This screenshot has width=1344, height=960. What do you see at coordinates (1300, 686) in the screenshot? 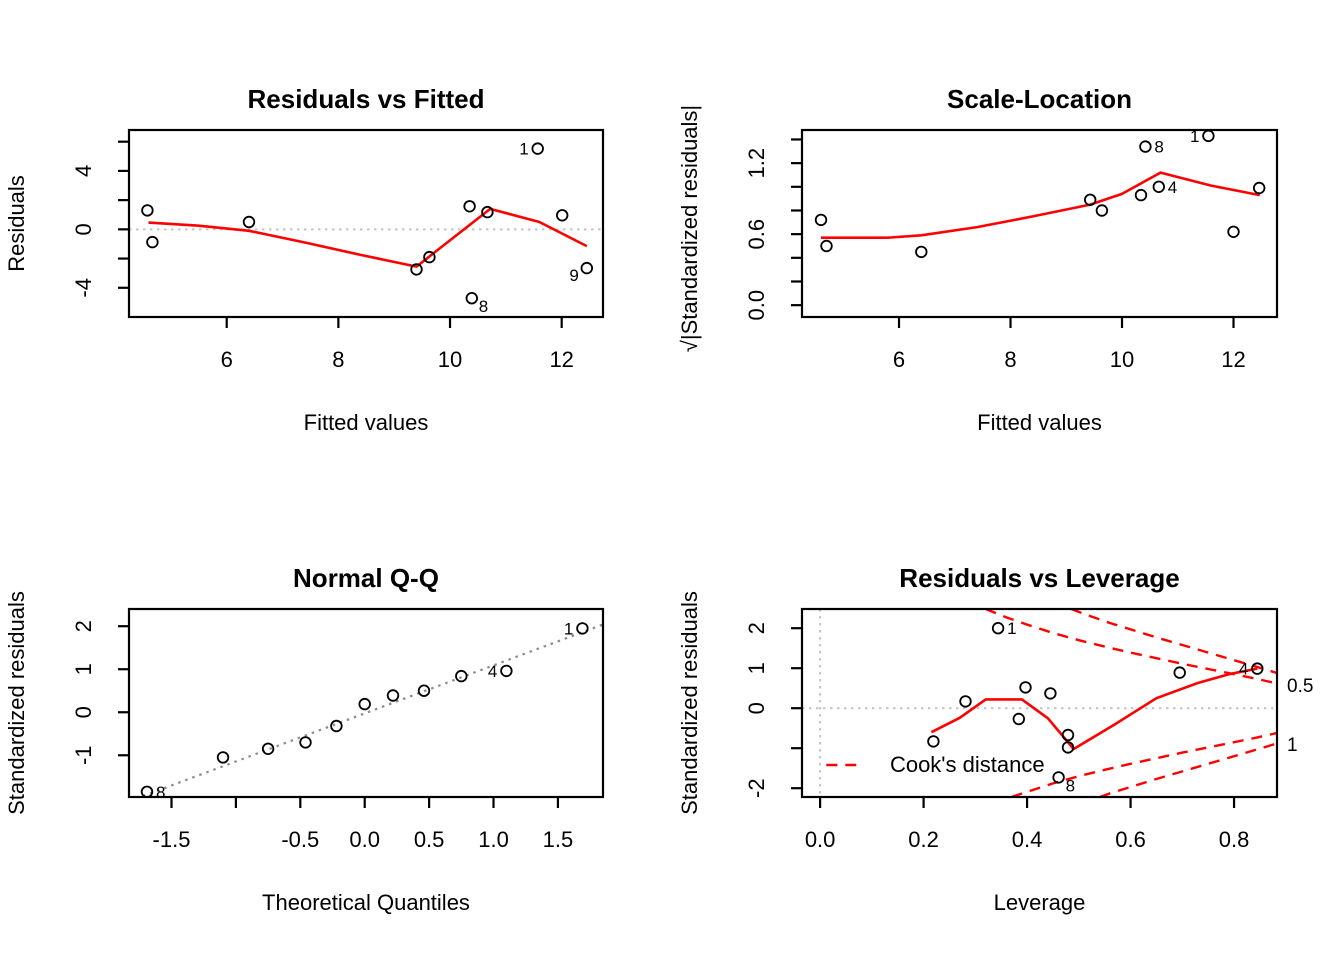
I see `cooks-contour-label: 0.5` at bounding box center [1300, 686].